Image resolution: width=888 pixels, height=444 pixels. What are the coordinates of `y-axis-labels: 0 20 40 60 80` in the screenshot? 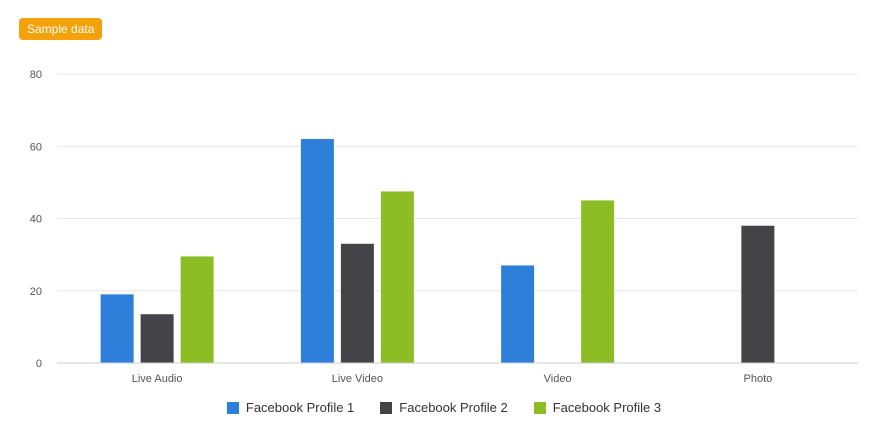 It's located at (36, 219).